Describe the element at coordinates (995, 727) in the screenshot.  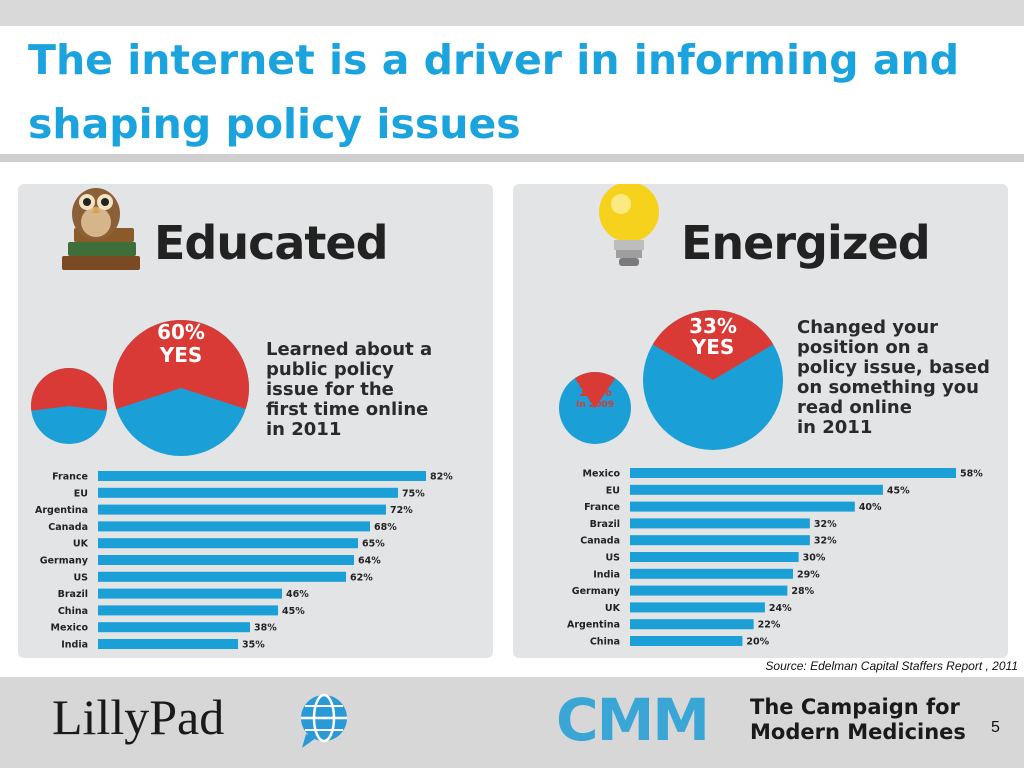
I see `page-number: 5` at that location.